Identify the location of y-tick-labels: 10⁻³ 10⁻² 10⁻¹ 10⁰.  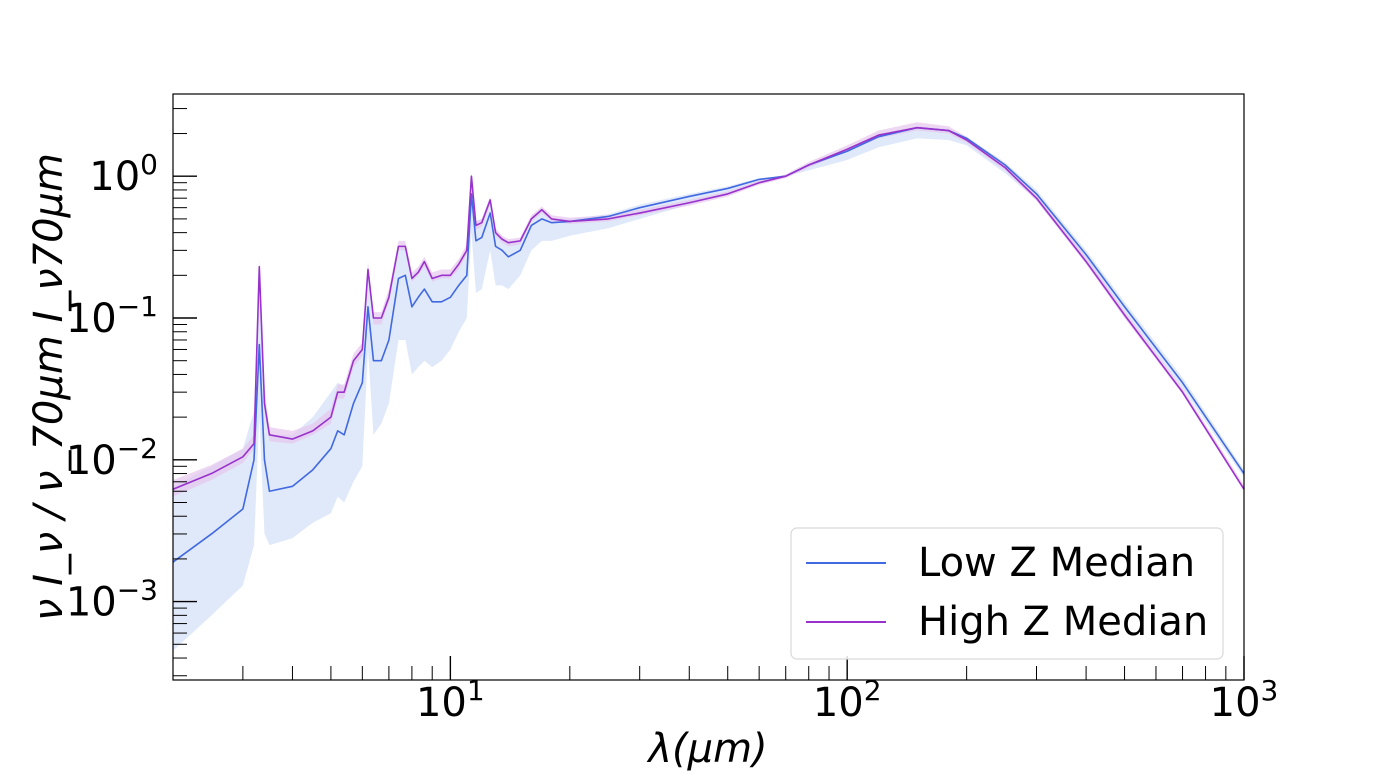
(112, 386).